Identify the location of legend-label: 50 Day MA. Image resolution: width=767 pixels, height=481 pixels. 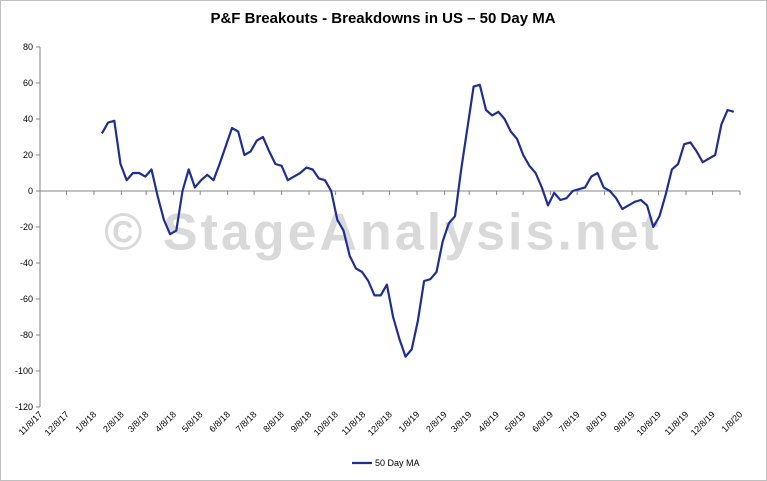
(397, 463).